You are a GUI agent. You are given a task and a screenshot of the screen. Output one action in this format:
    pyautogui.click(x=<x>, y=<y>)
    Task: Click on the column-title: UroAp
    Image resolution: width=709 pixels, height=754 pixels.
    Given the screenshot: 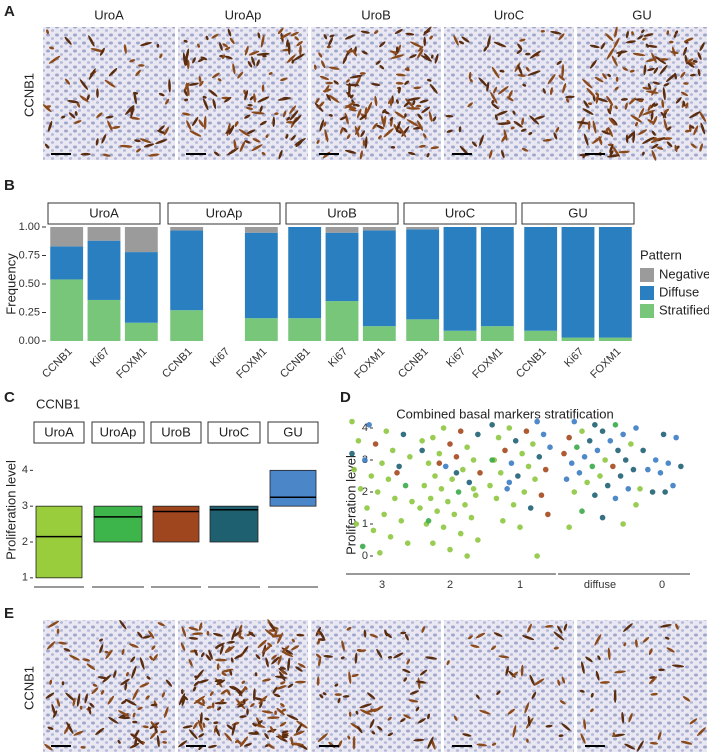 What is the action you would take?
    pyautogui.click(x=243, y=14)
    